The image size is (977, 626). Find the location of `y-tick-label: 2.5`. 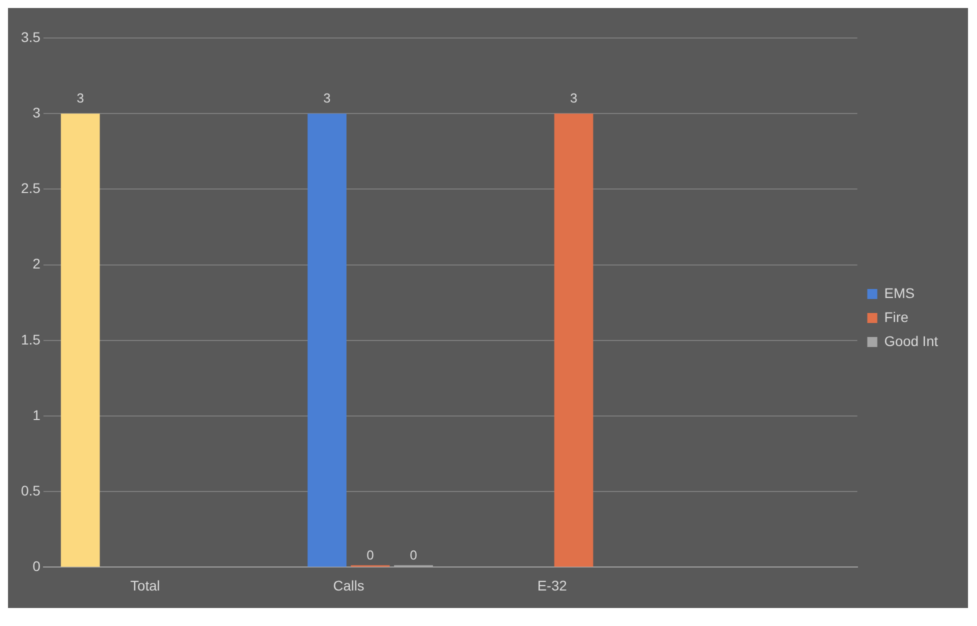

y-tick-label: 2.5 is located at coordinates (30, 188).